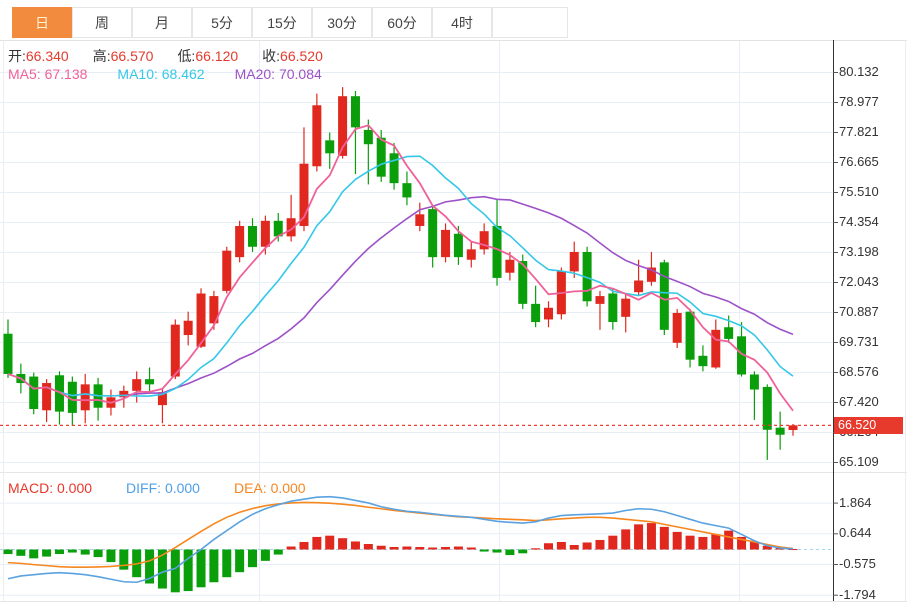  Describe the element at coordinates (462, 22) in the screenshot. I see `tab-4时: 4时` at that location.